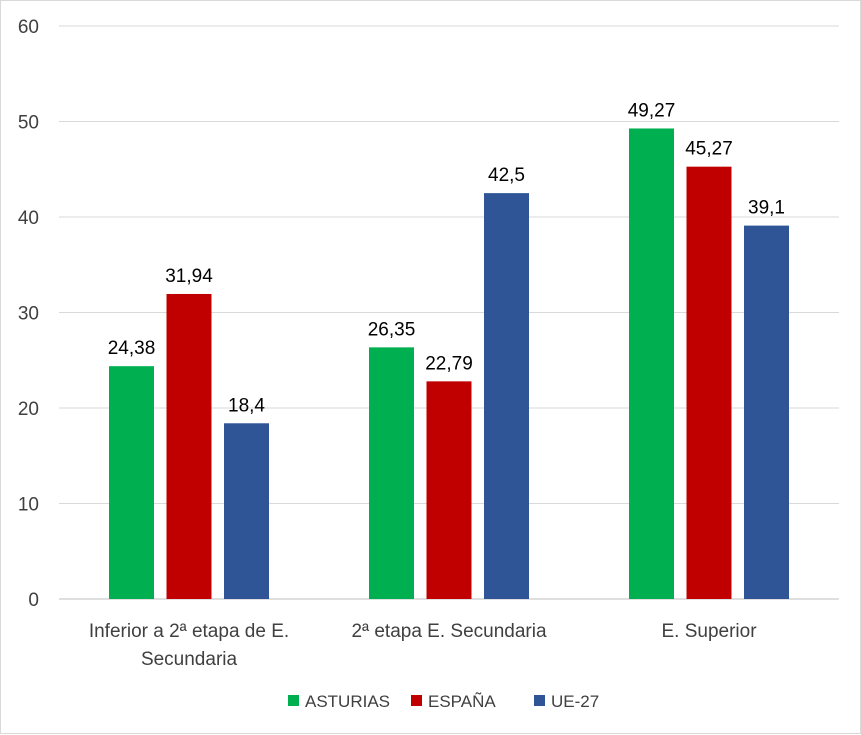  Describe the element at coordinates (709, 149) in the screenshot. I see `data-label: 45,27` at that location.